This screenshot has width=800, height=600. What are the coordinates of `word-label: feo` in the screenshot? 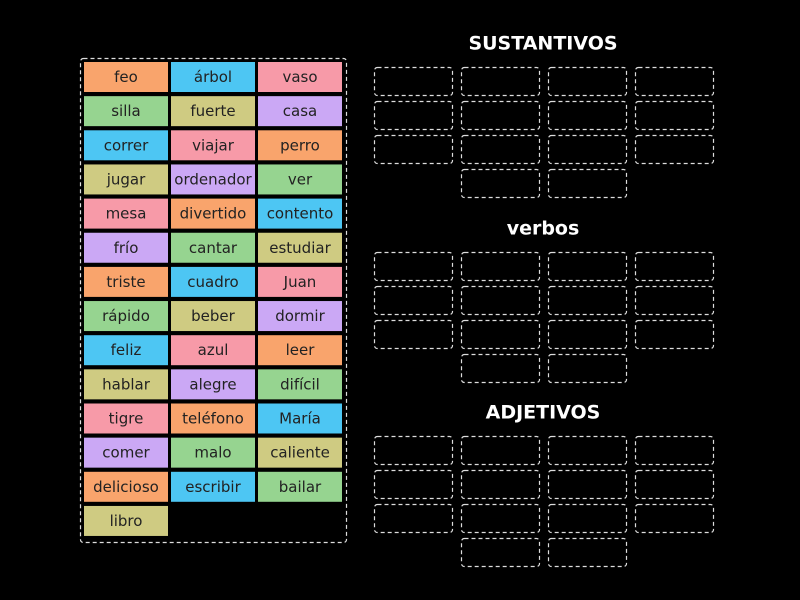 It's located at (126, 77).